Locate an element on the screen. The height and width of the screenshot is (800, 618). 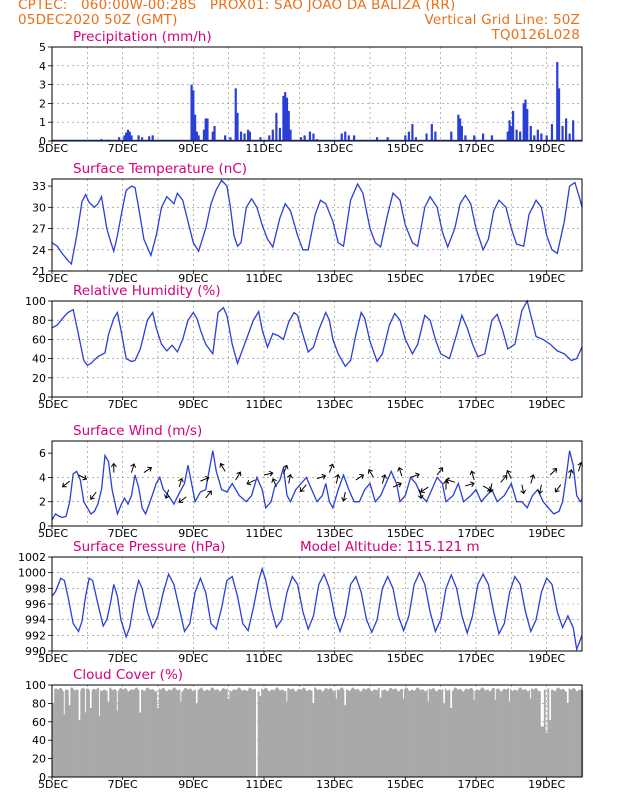
series-line is located at coordinates (317, 222).